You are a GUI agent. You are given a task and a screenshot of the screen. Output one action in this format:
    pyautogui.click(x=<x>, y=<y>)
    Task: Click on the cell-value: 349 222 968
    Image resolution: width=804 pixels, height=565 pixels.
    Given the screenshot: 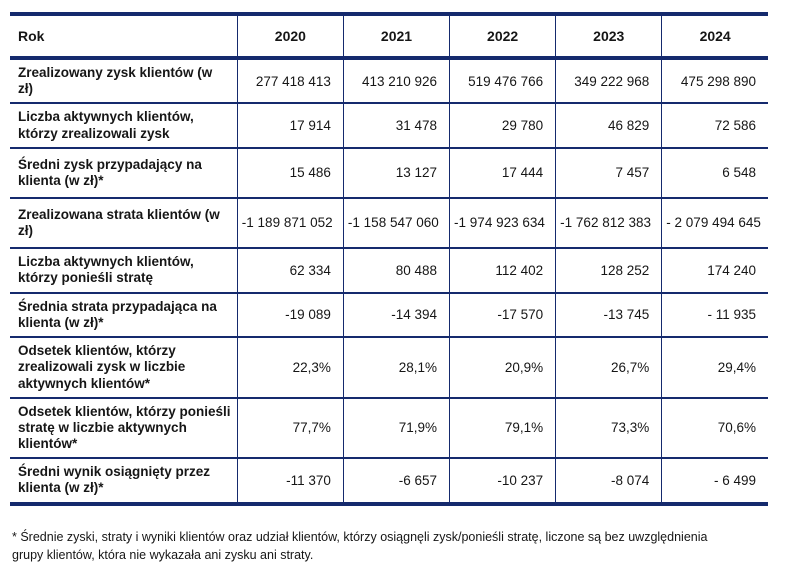 What is the action you would take?
    pyautogui.click(x=608, y=80)
    